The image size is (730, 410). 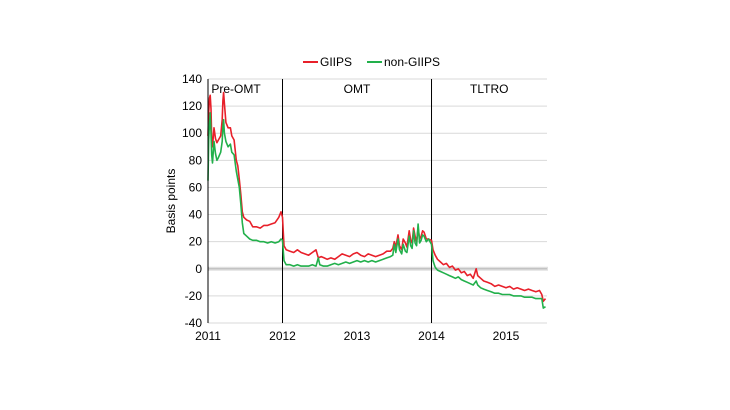 What do you see at coordinates (196, 242) in the screenshot?
I see `y-tick-label: 20` at bounding box center [196, 242].